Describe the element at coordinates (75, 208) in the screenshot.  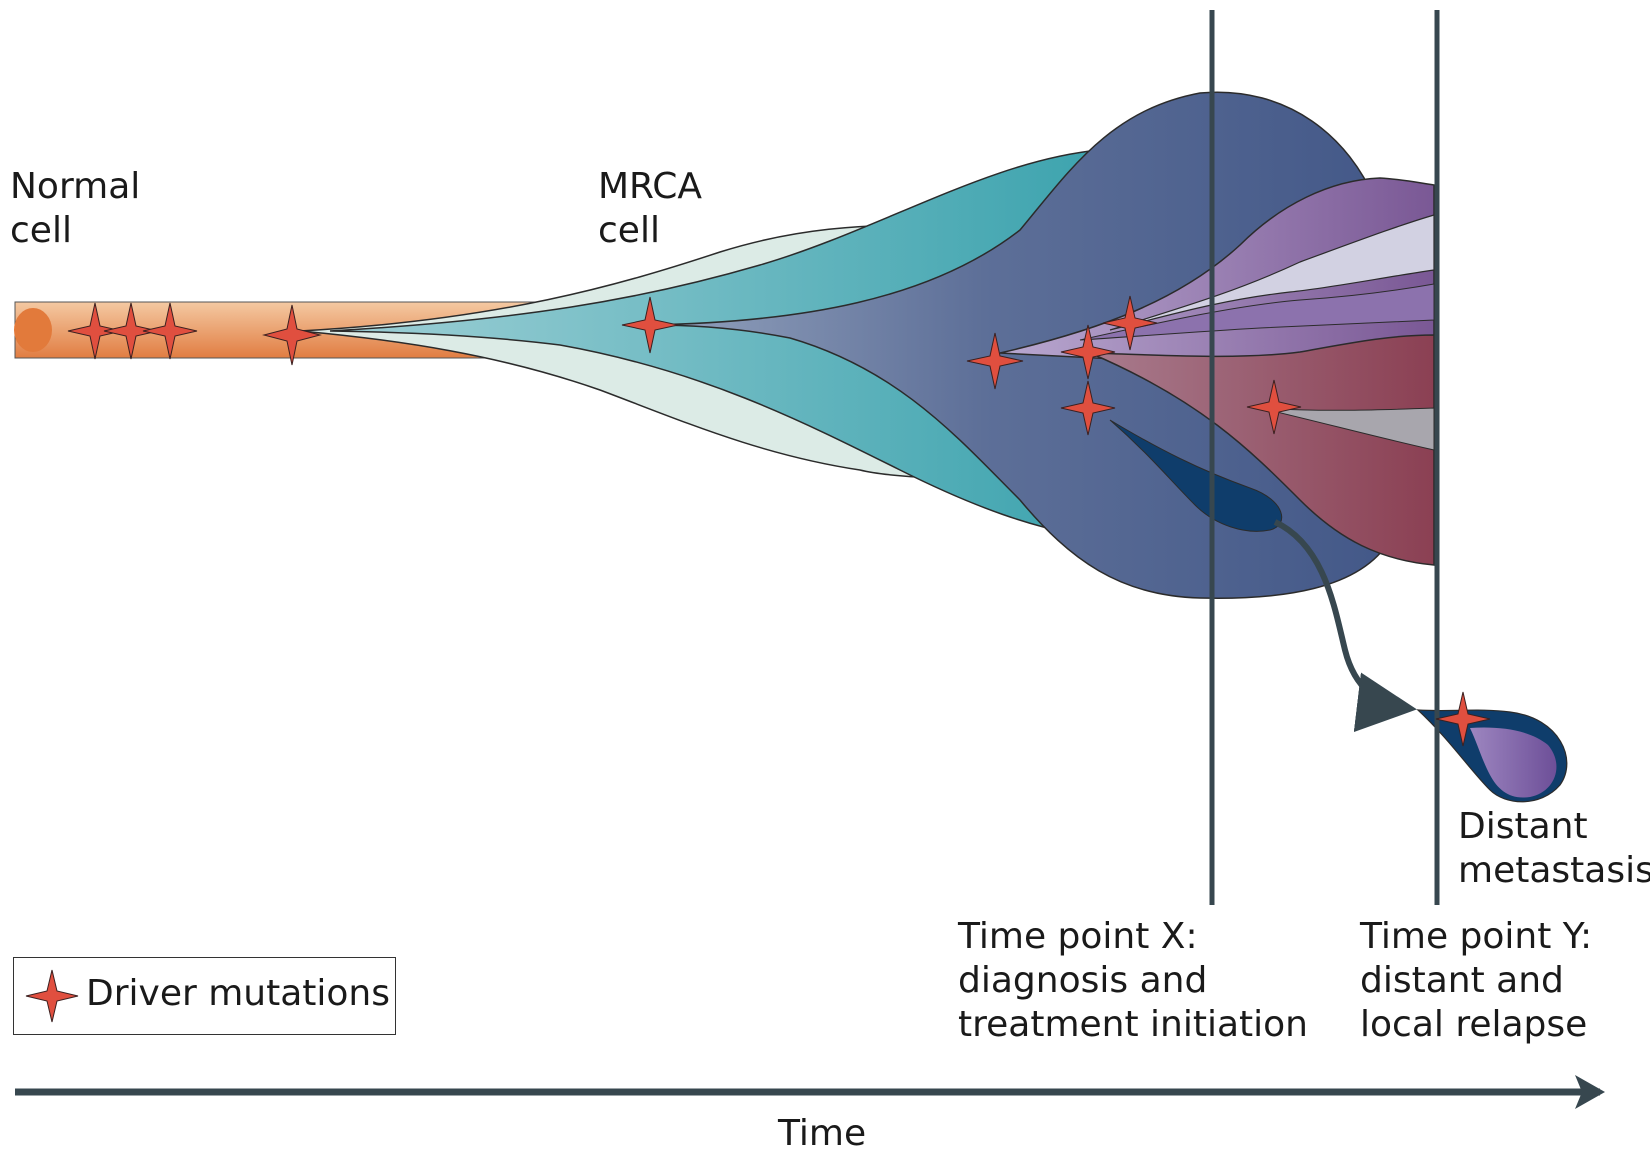
I see `normal-cell-label: Normal cell` at that location.